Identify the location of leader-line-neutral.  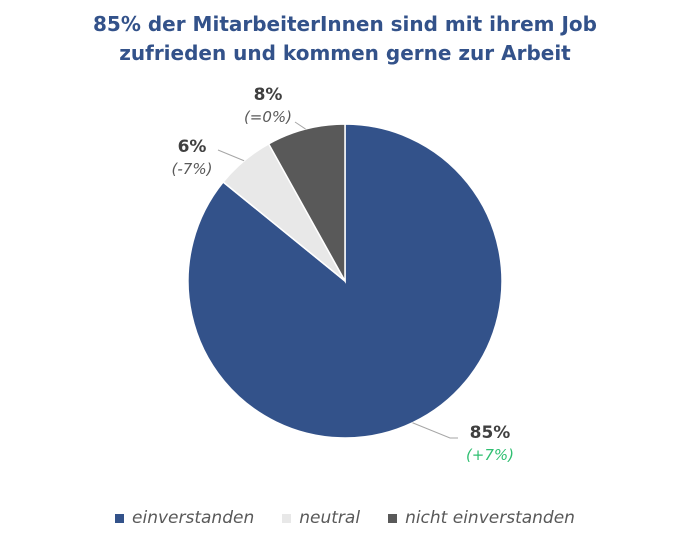
(231, 155).